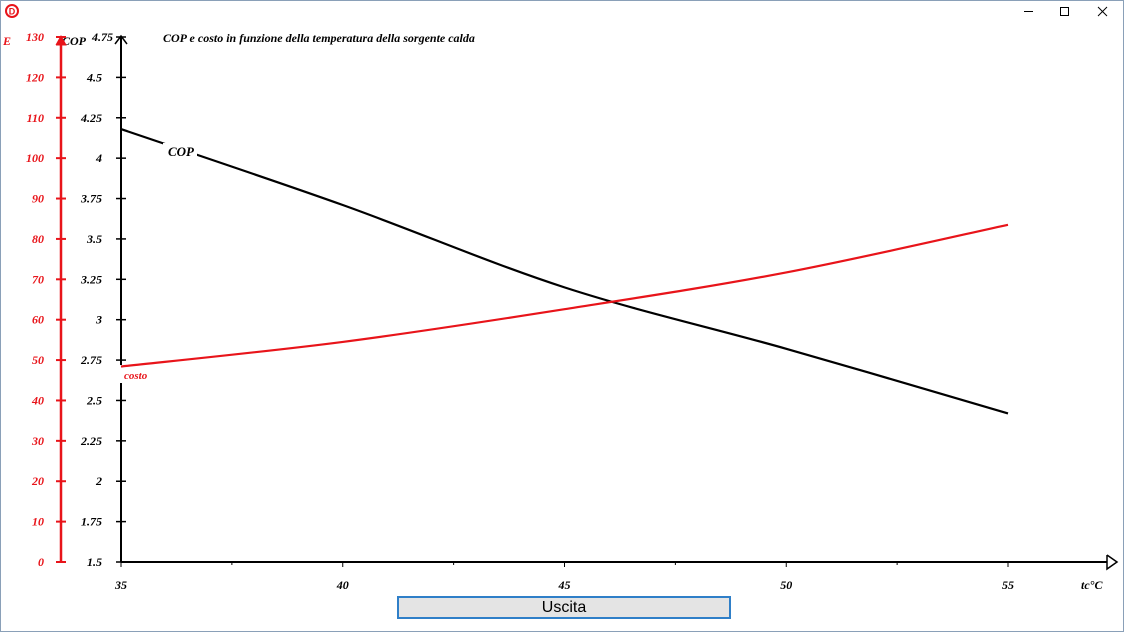  Describe the element at coordinates (564, 607) in the screenshot. I see `exit-button: Uscita` at that location.